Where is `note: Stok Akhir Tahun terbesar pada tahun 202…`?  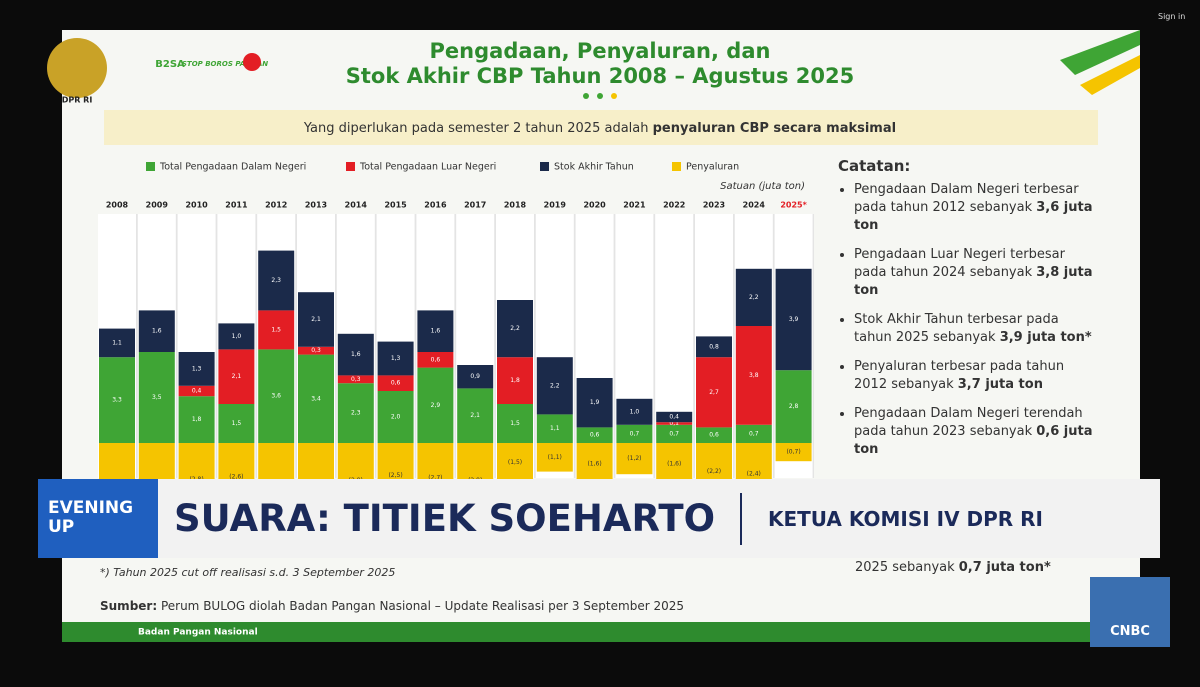 note: Stok Akhir Tahun terbesar pada tahun 202… is located at coordinates (977, 329).